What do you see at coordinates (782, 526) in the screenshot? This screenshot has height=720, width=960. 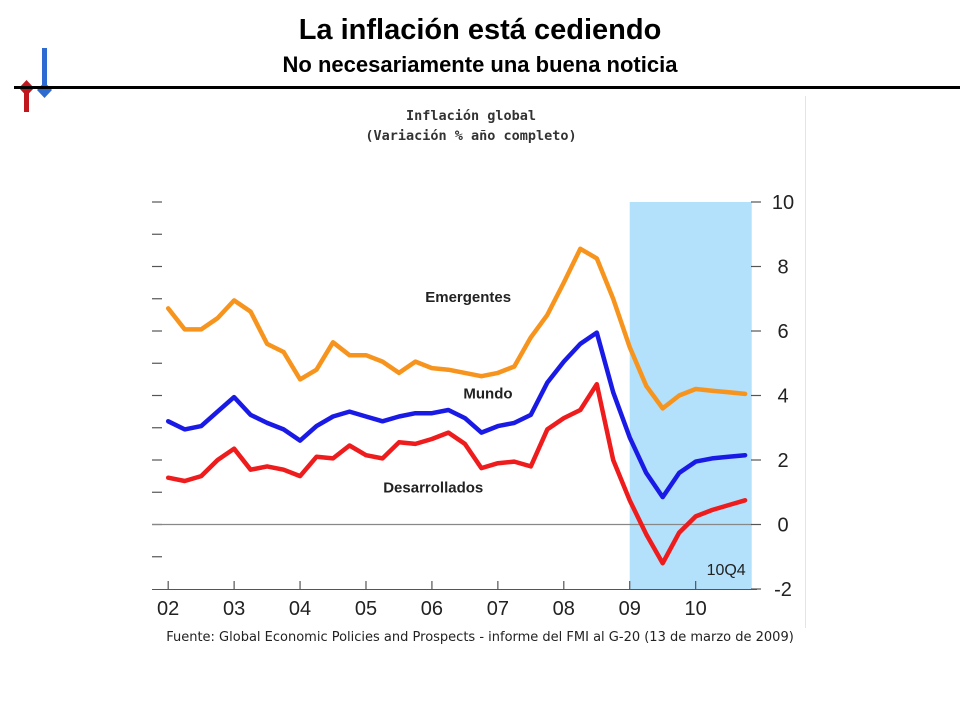 I see `y-tick-label: 0` at bounding box center [782, 526].